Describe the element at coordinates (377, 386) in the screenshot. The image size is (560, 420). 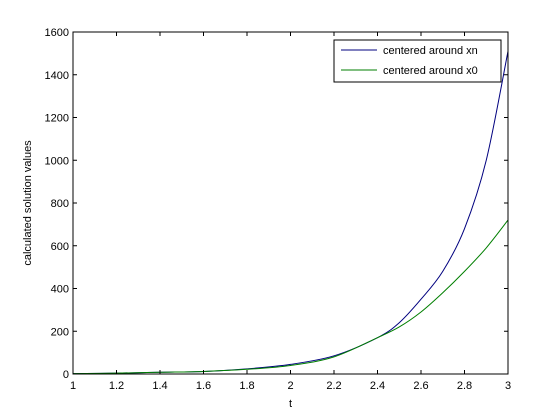
I see `x-tick-label: 2.4` at that location.